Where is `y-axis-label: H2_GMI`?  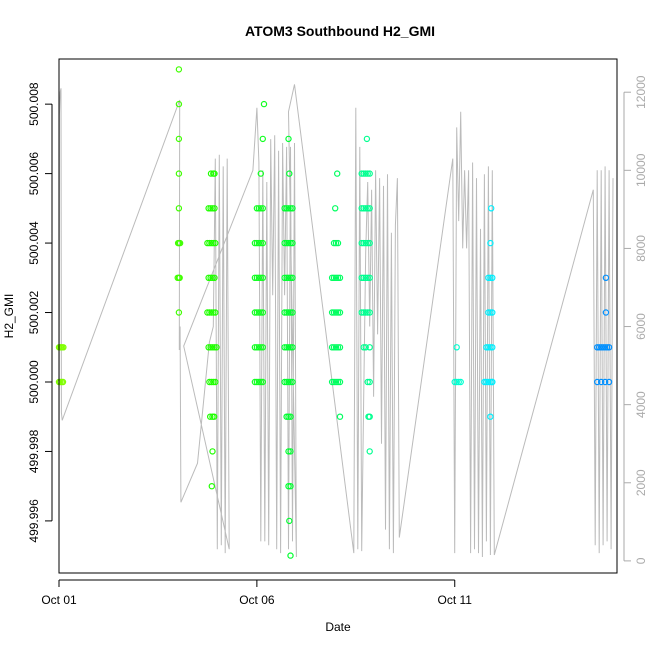 y-axis-label: H2_GMI is located at coordinates (9, 316).